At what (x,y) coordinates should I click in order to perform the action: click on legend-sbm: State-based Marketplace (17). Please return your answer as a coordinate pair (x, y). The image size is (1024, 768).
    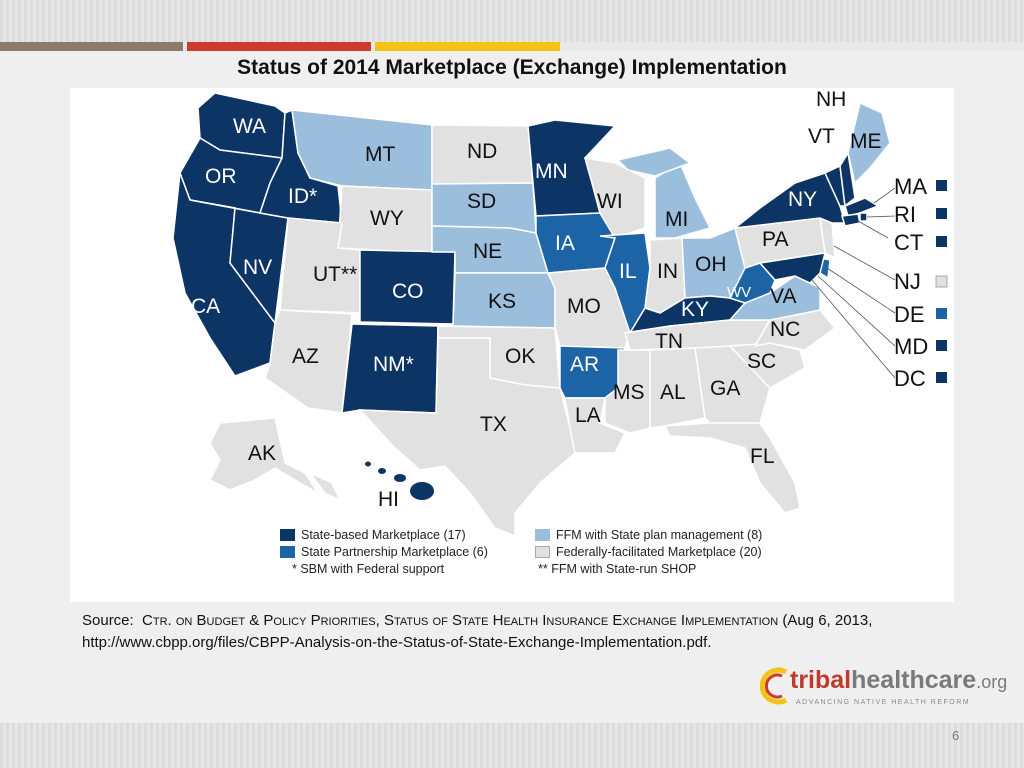
    Looking at the image, I should click on (373, 535).